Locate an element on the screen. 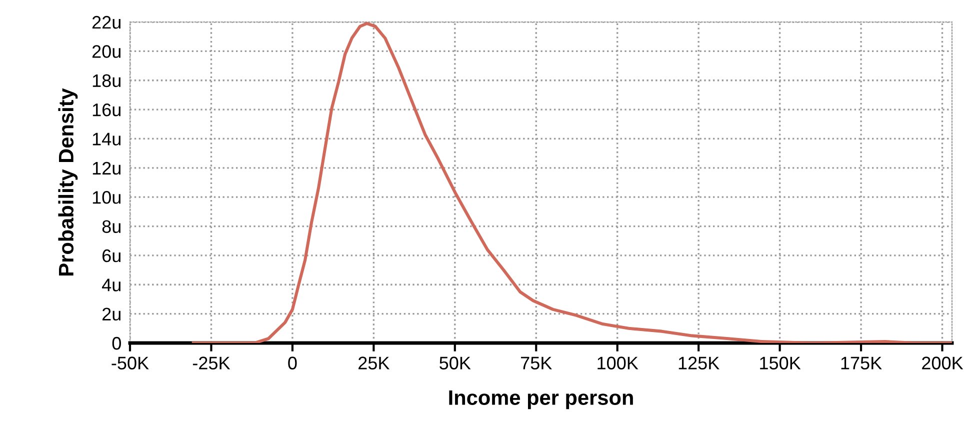 The height and width of the screenshot is (430, 973). x-axis-title: Income per person is located at coordinates (541, 400).